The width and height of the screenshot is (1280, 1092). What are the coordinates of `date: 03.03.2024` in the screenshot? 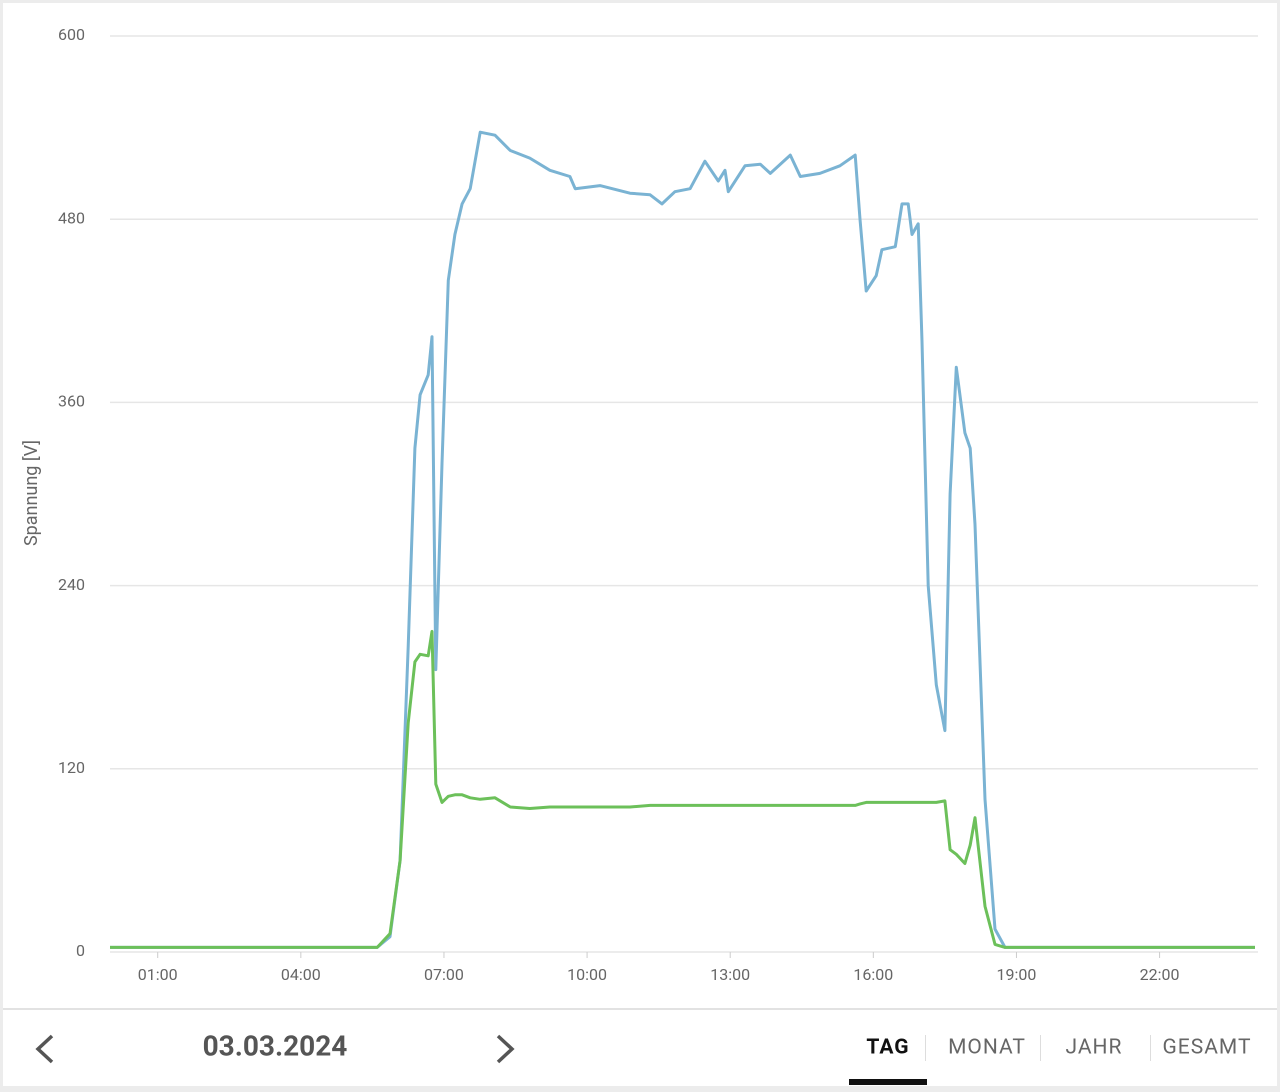 It's located at (275, 1045).